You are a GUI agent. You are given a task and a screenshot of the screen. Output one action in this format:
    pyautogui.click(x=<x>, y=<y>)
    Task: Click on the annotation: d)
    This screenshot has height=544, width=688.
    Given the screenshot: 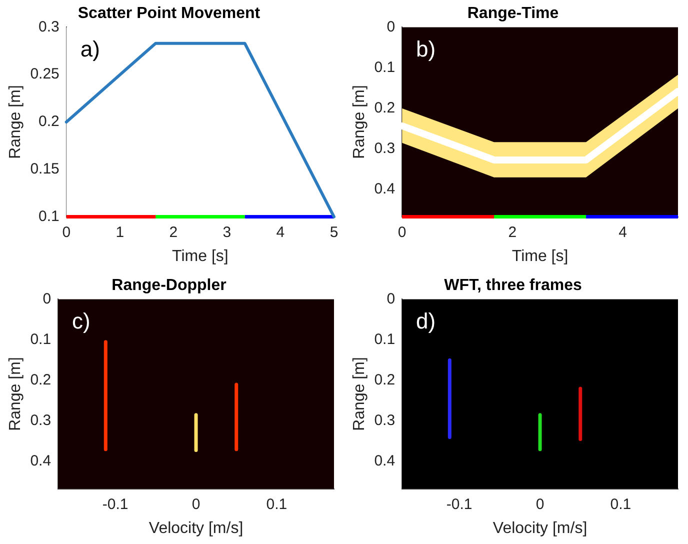 What is the action you would take?
    pyautogui.click(x=426, y=321)
    